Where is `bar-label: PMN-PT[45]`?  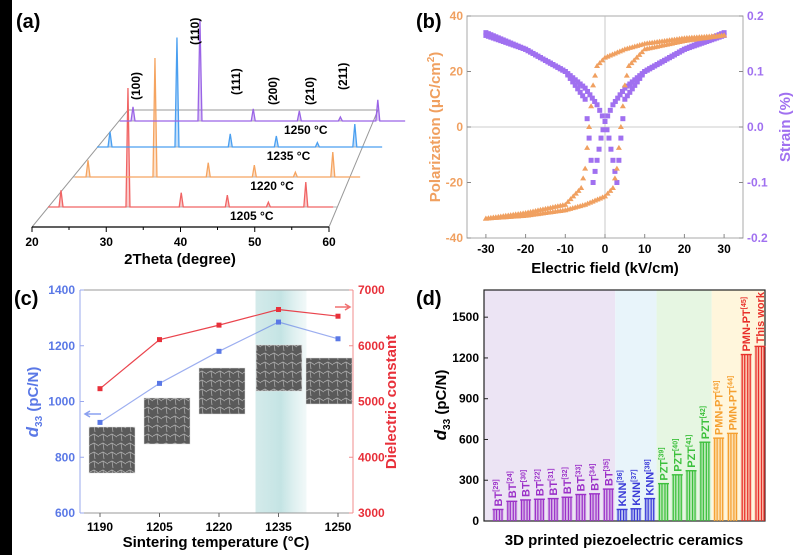
bar-label: PMN-PT[45] is located at coordinates (747, 324).